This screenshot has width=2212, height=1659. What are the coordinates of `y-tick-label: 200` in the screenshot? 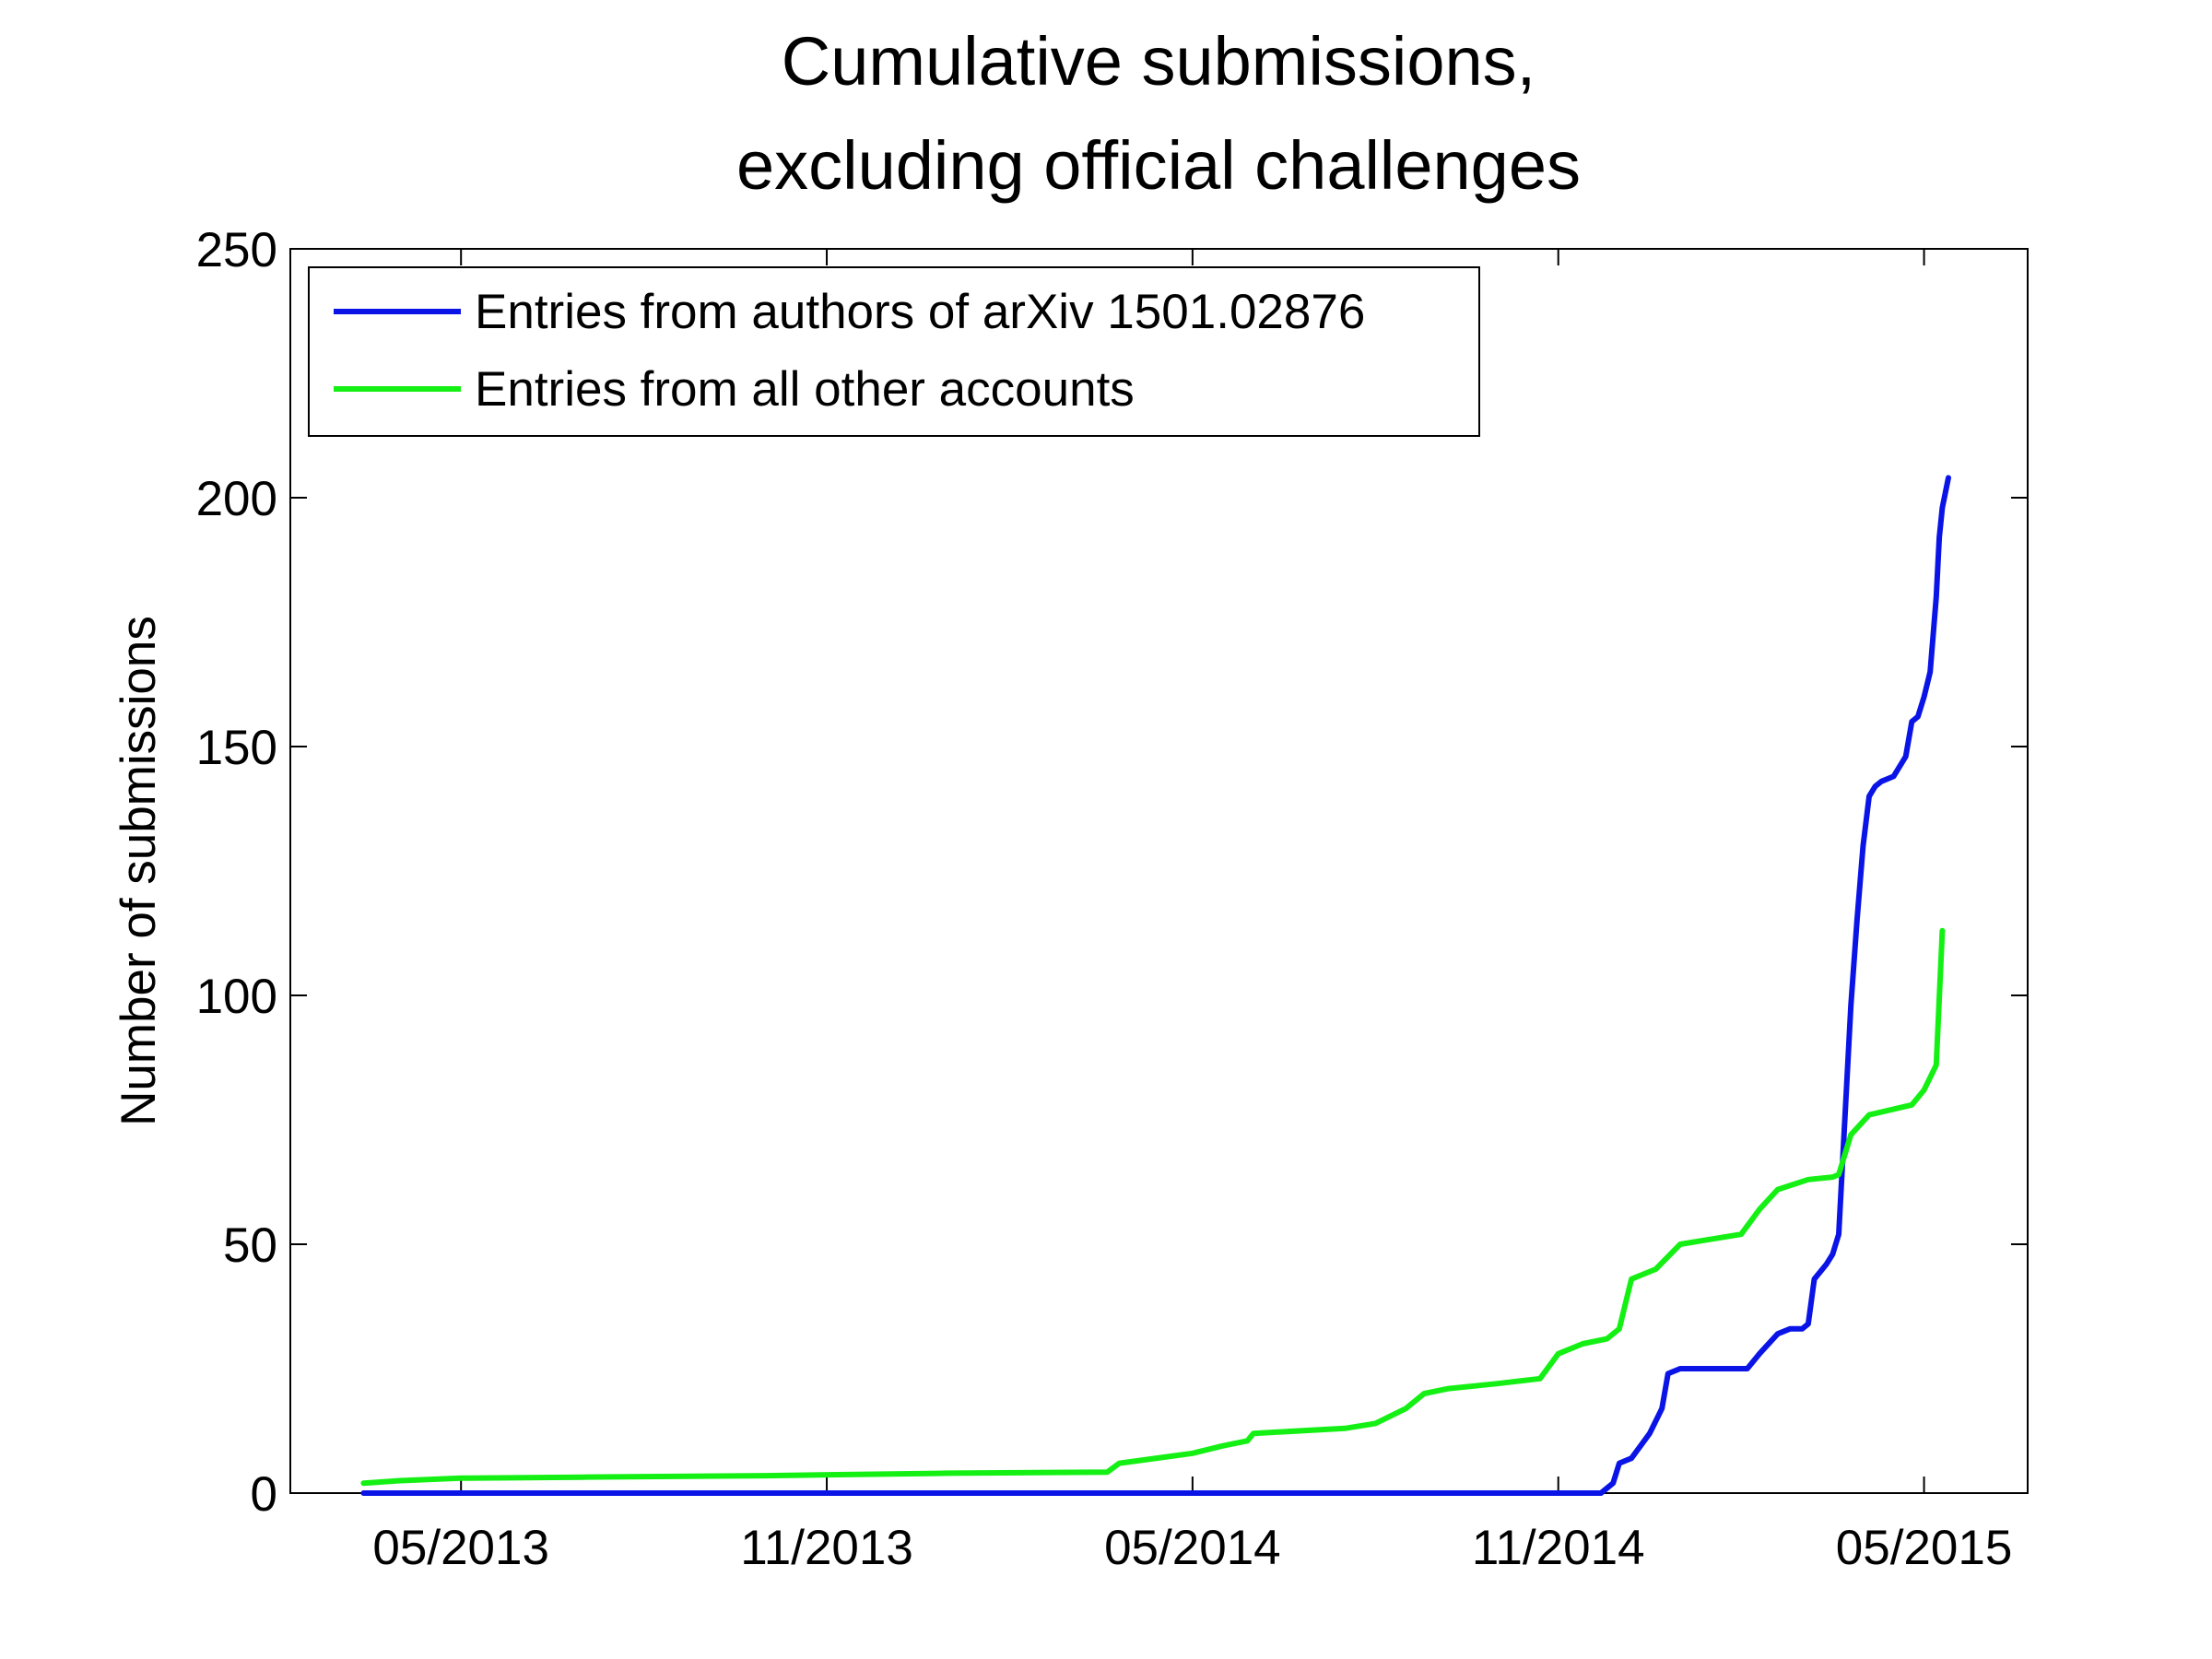 It's located at (236, 499).